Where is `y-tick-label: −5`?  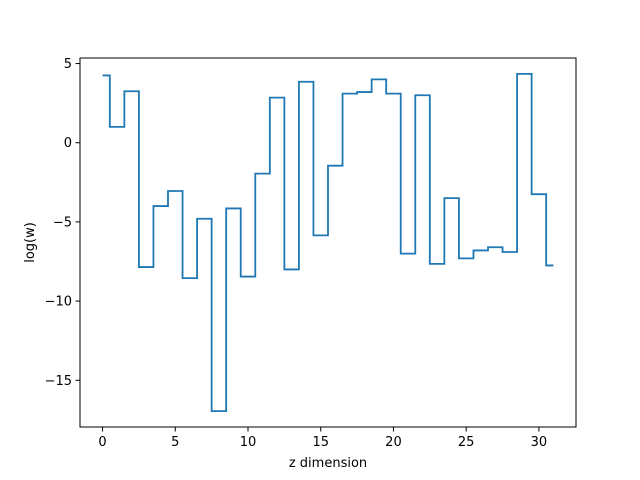 y-tick-label: −5 is located at coordinates (62, 222).